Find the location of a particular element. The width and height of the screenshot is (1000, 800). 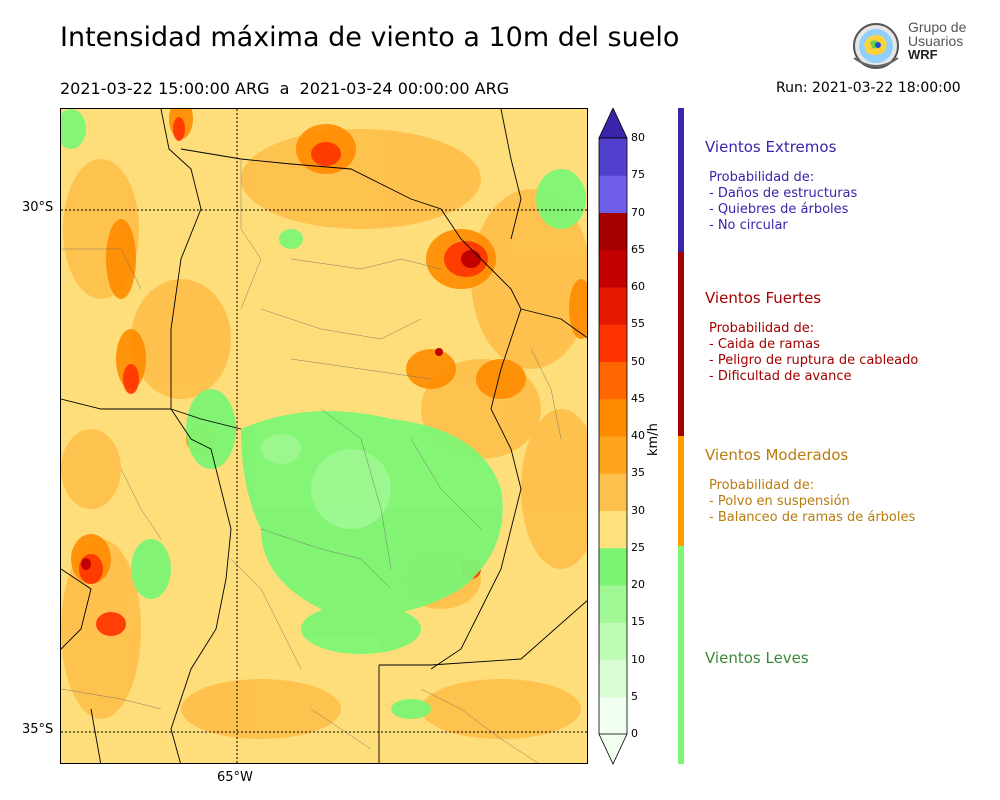

colorbar-tick-label: 15 is located at coordinates (638, 622).